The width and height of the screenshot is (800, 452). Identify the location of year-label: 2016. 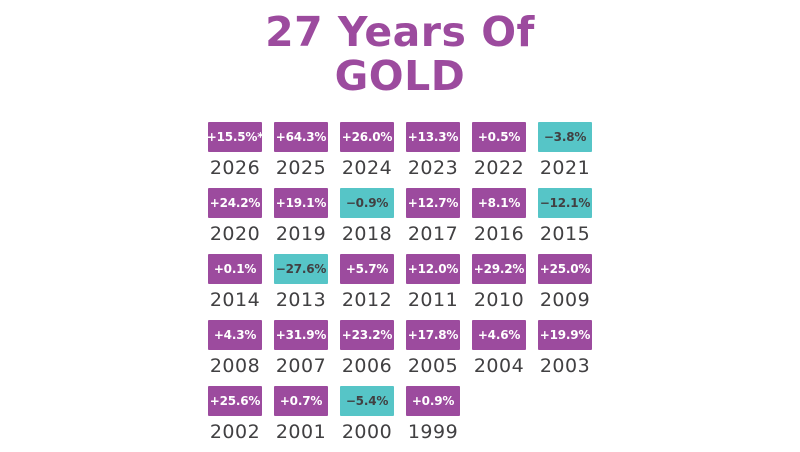
(499, 234).